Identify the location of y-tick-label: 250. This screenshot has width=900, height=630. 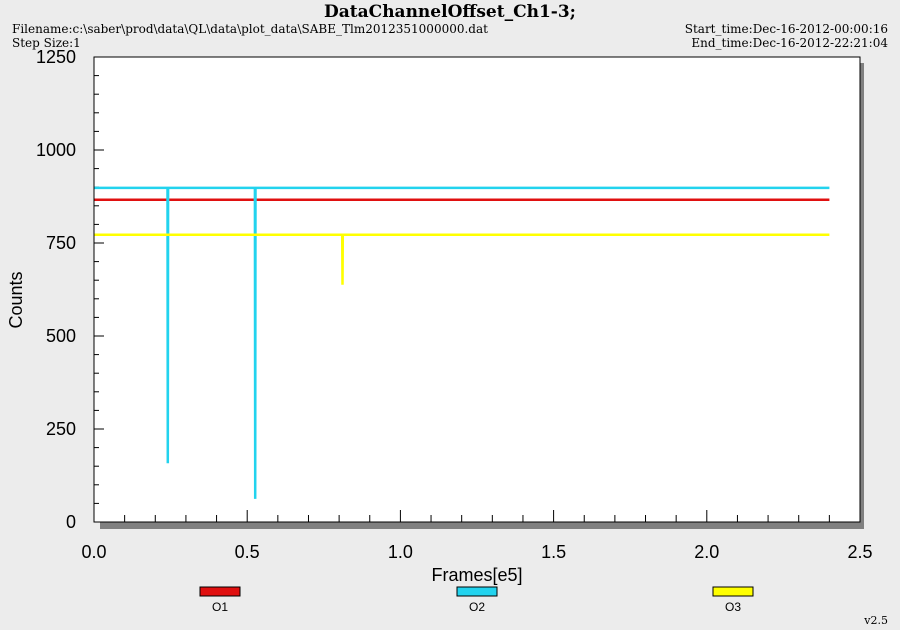
(61, 429).